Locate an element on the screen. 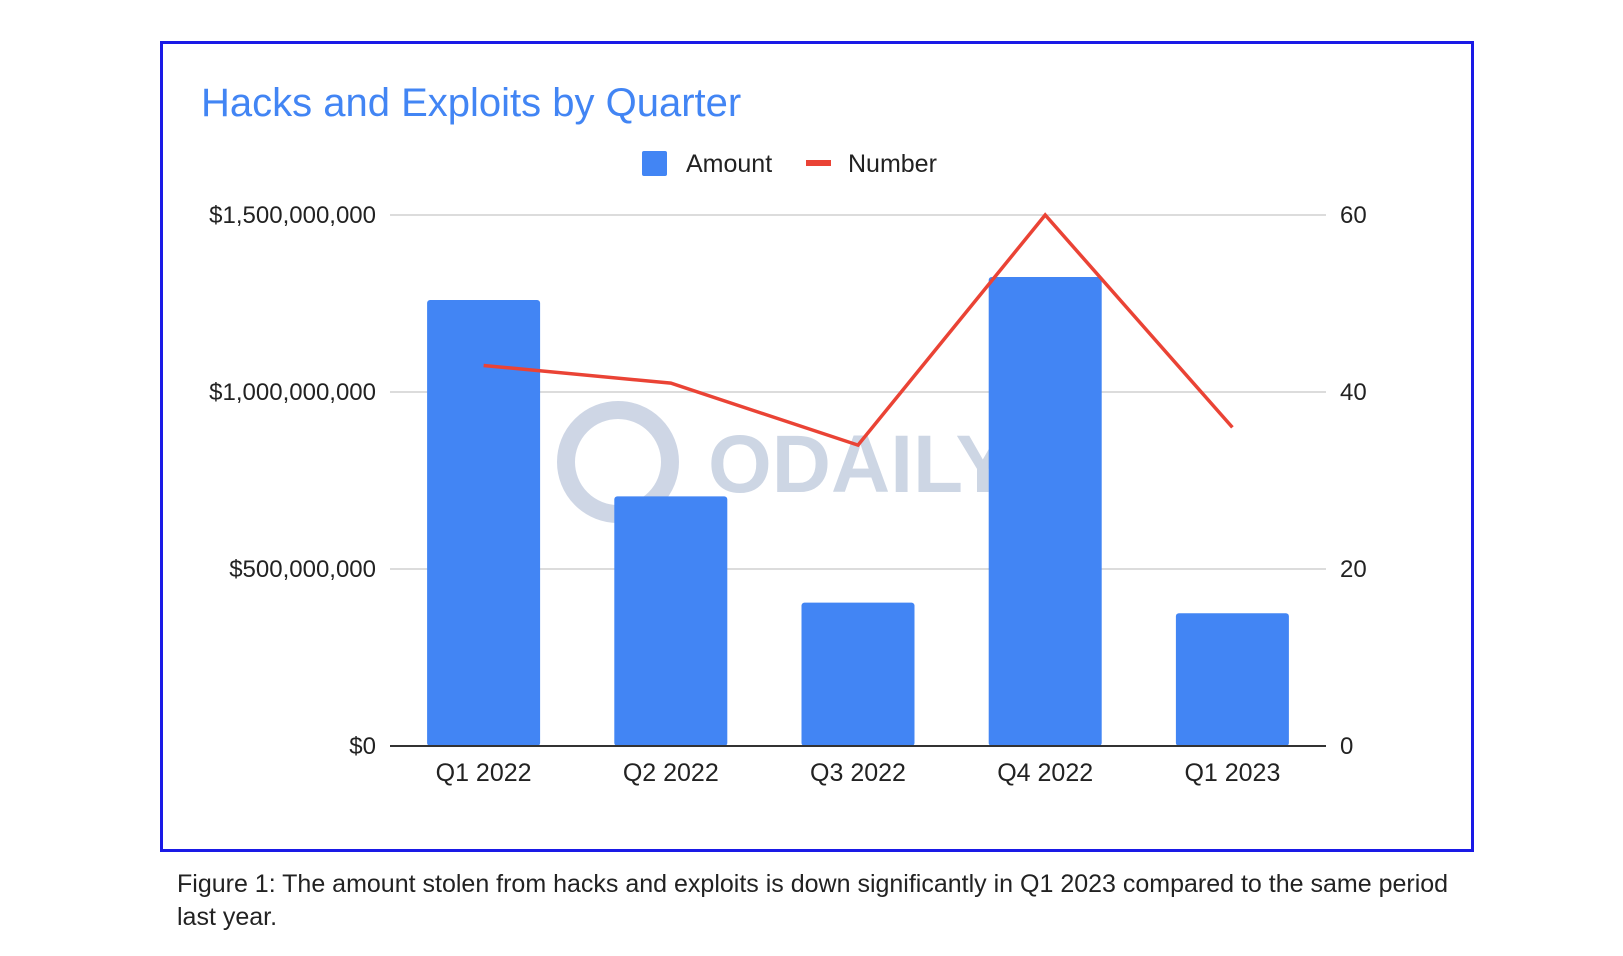 The image size is (1623, 956). bar-q3-2022 is located at coordinates (858, 674).